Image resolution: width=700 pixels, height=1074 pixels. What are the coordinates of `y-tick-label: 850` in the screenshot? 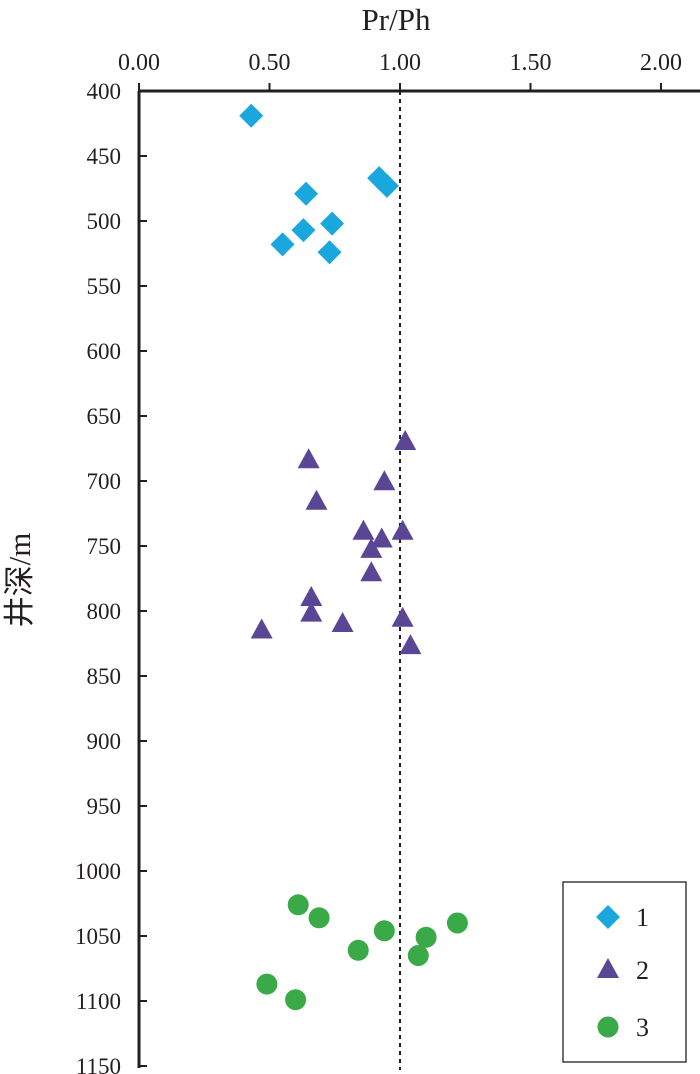 It's located at (104, 676).